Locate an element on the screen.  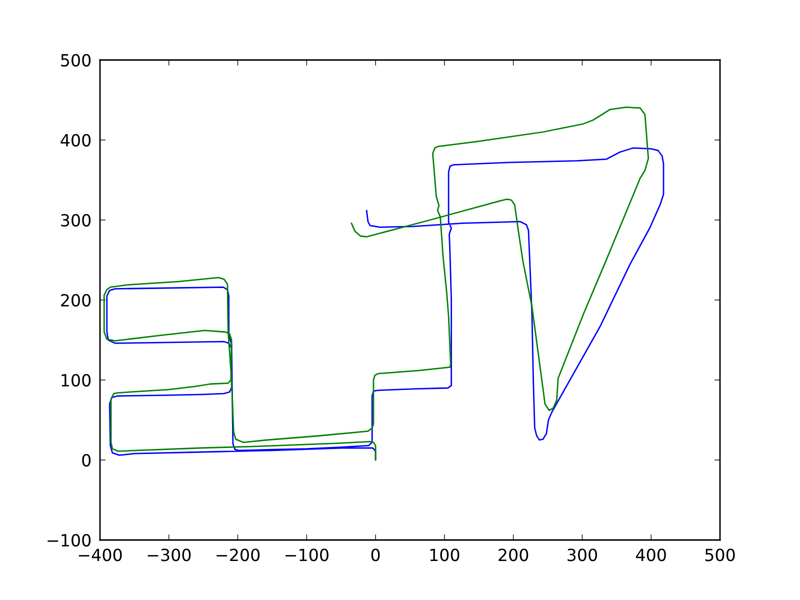
x-tick-label: 100 is located at coordinates (445, 555).